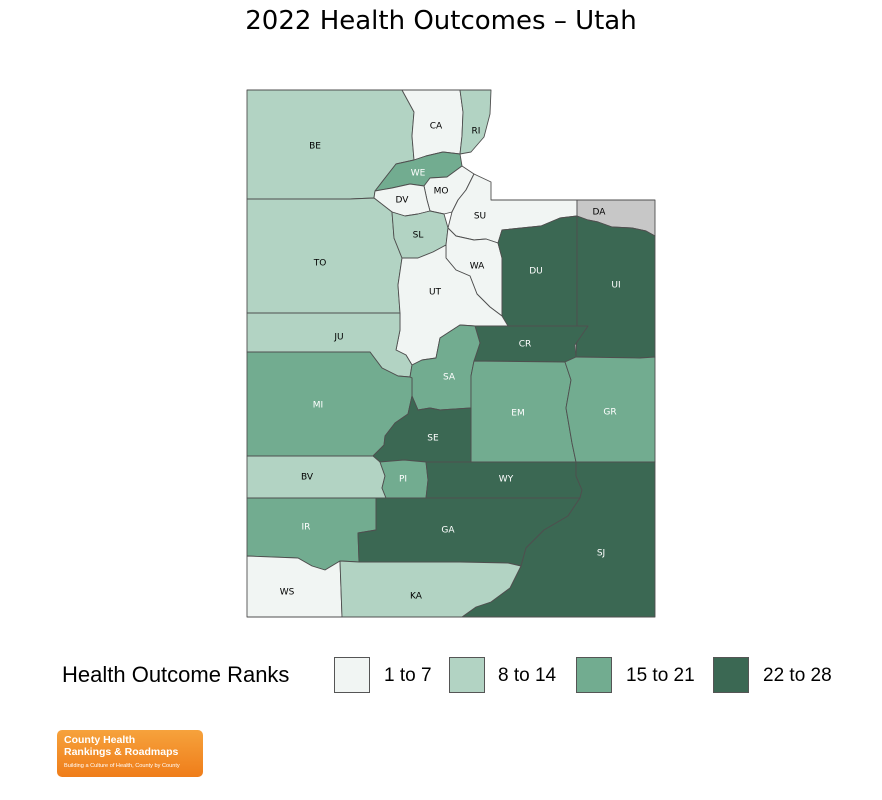  What do you see at coordinates (176, 674) in the screenshot?
I see `legend-title: Health Outcome Ranks` at bounding box center [176, 674].